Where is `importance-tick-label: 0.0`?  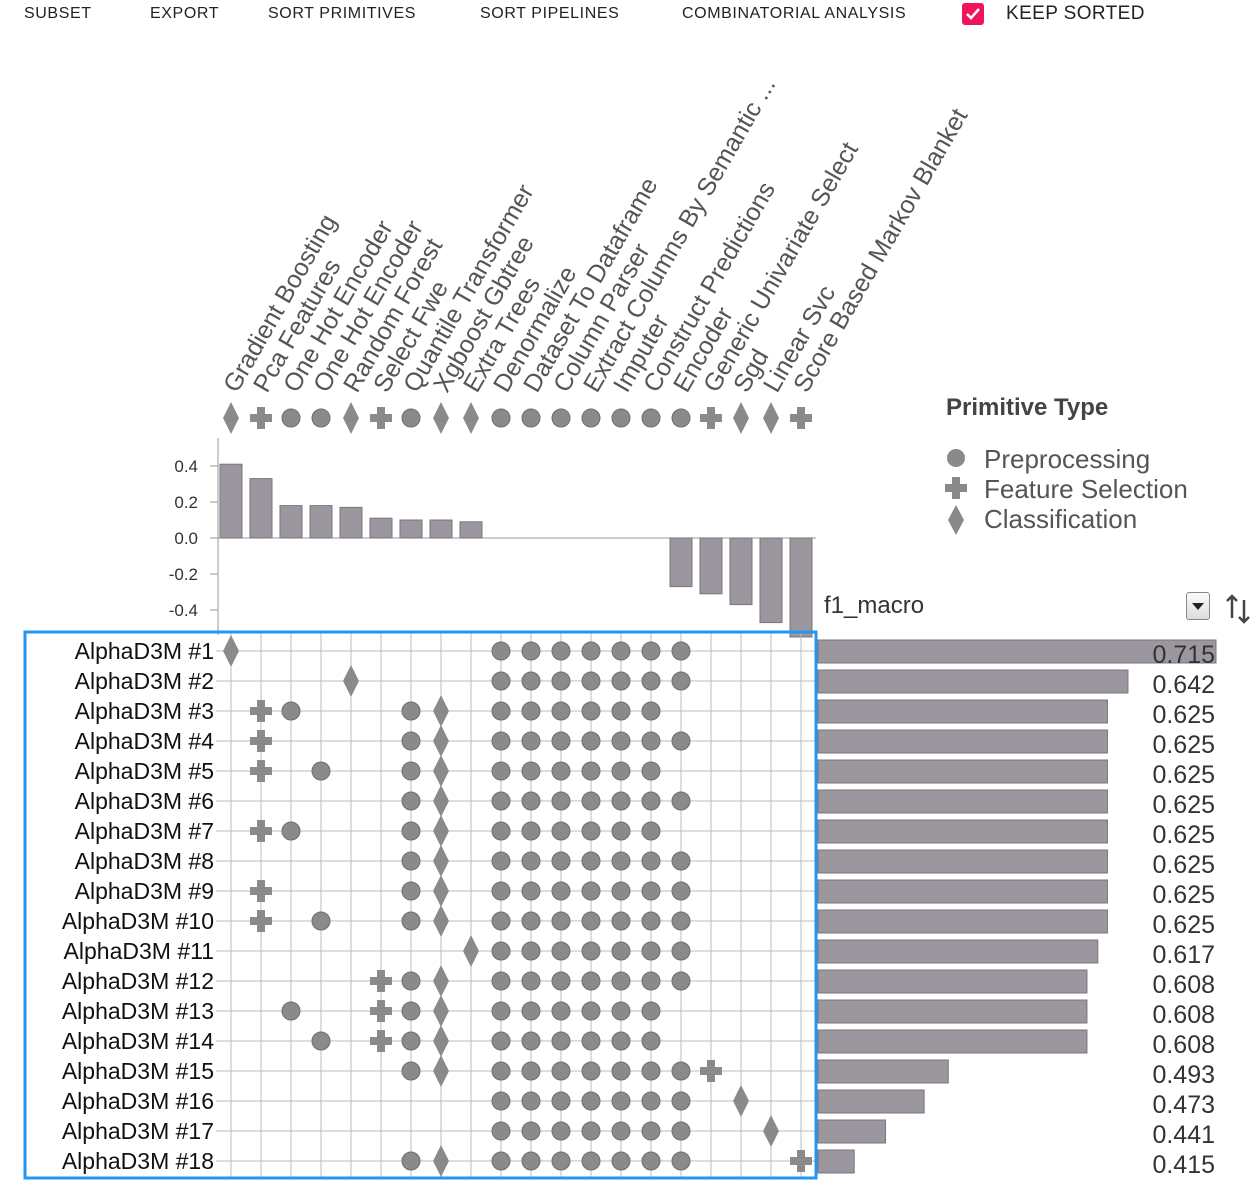
importance-tick-label: 0.0 is located at coordinates (186, 538).